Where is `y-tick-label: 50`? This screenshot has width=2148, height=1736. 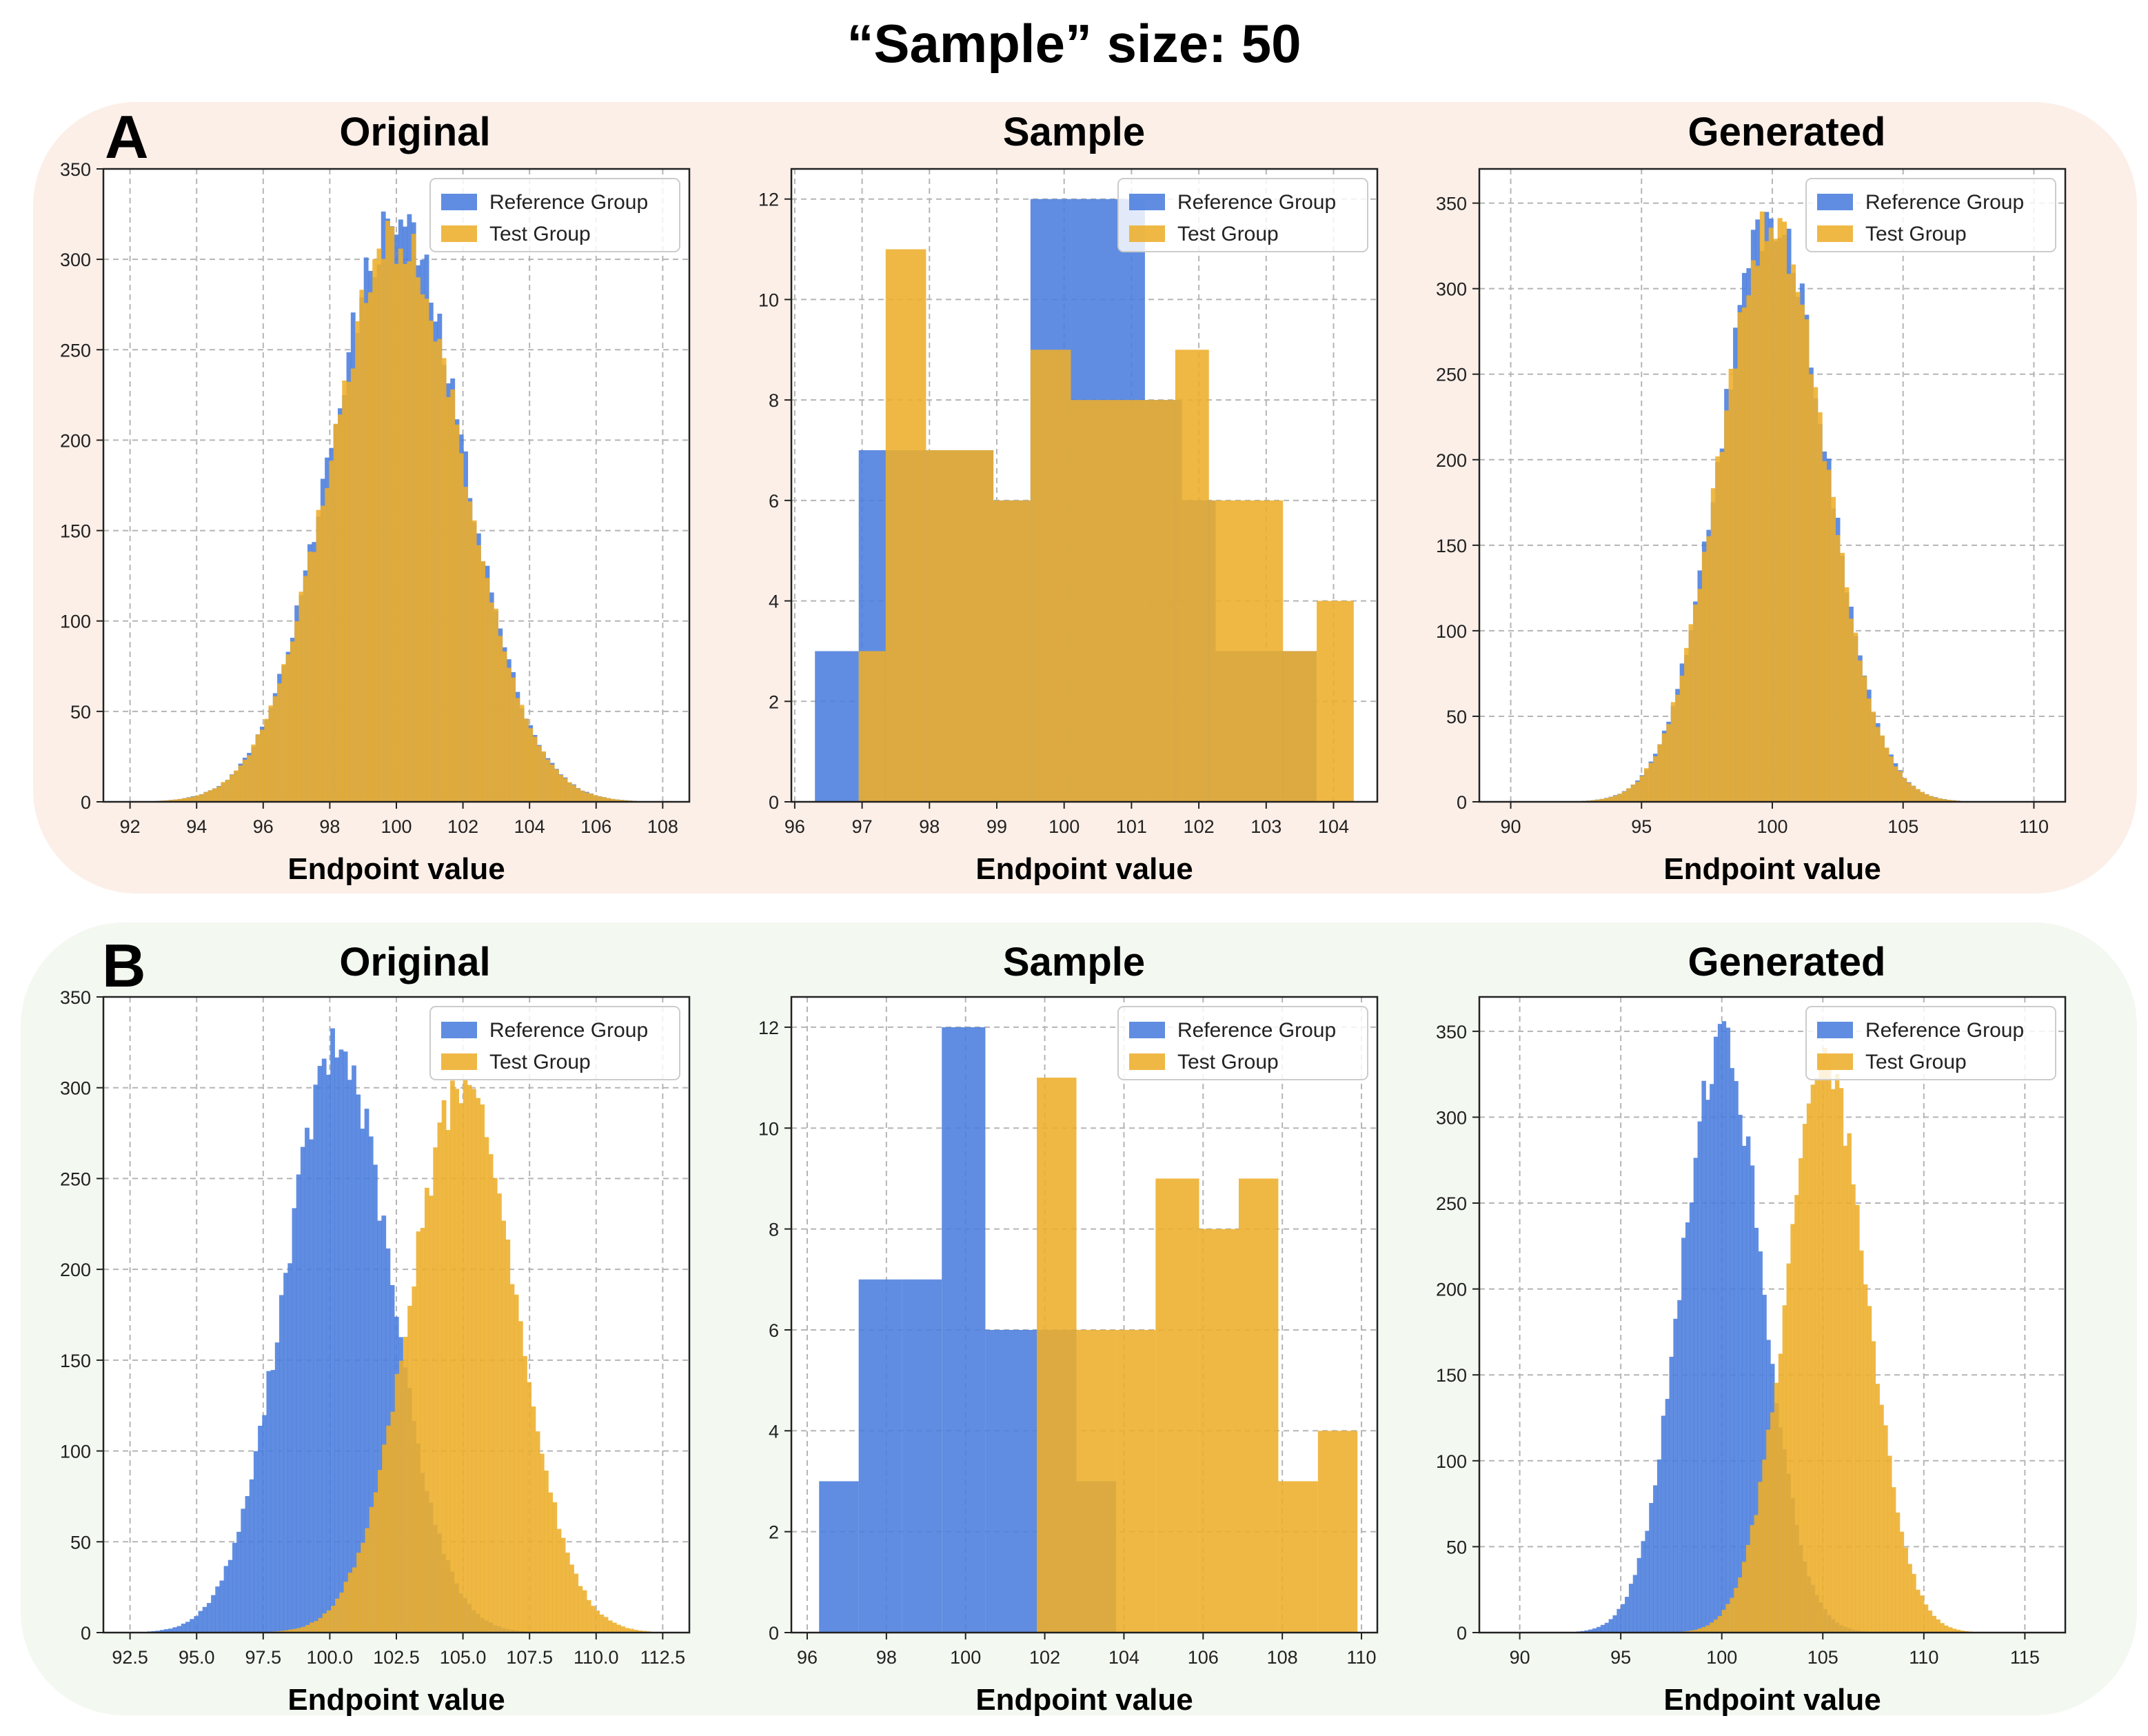
y-tick-label: 50 is located at coordinates (80, 1542).